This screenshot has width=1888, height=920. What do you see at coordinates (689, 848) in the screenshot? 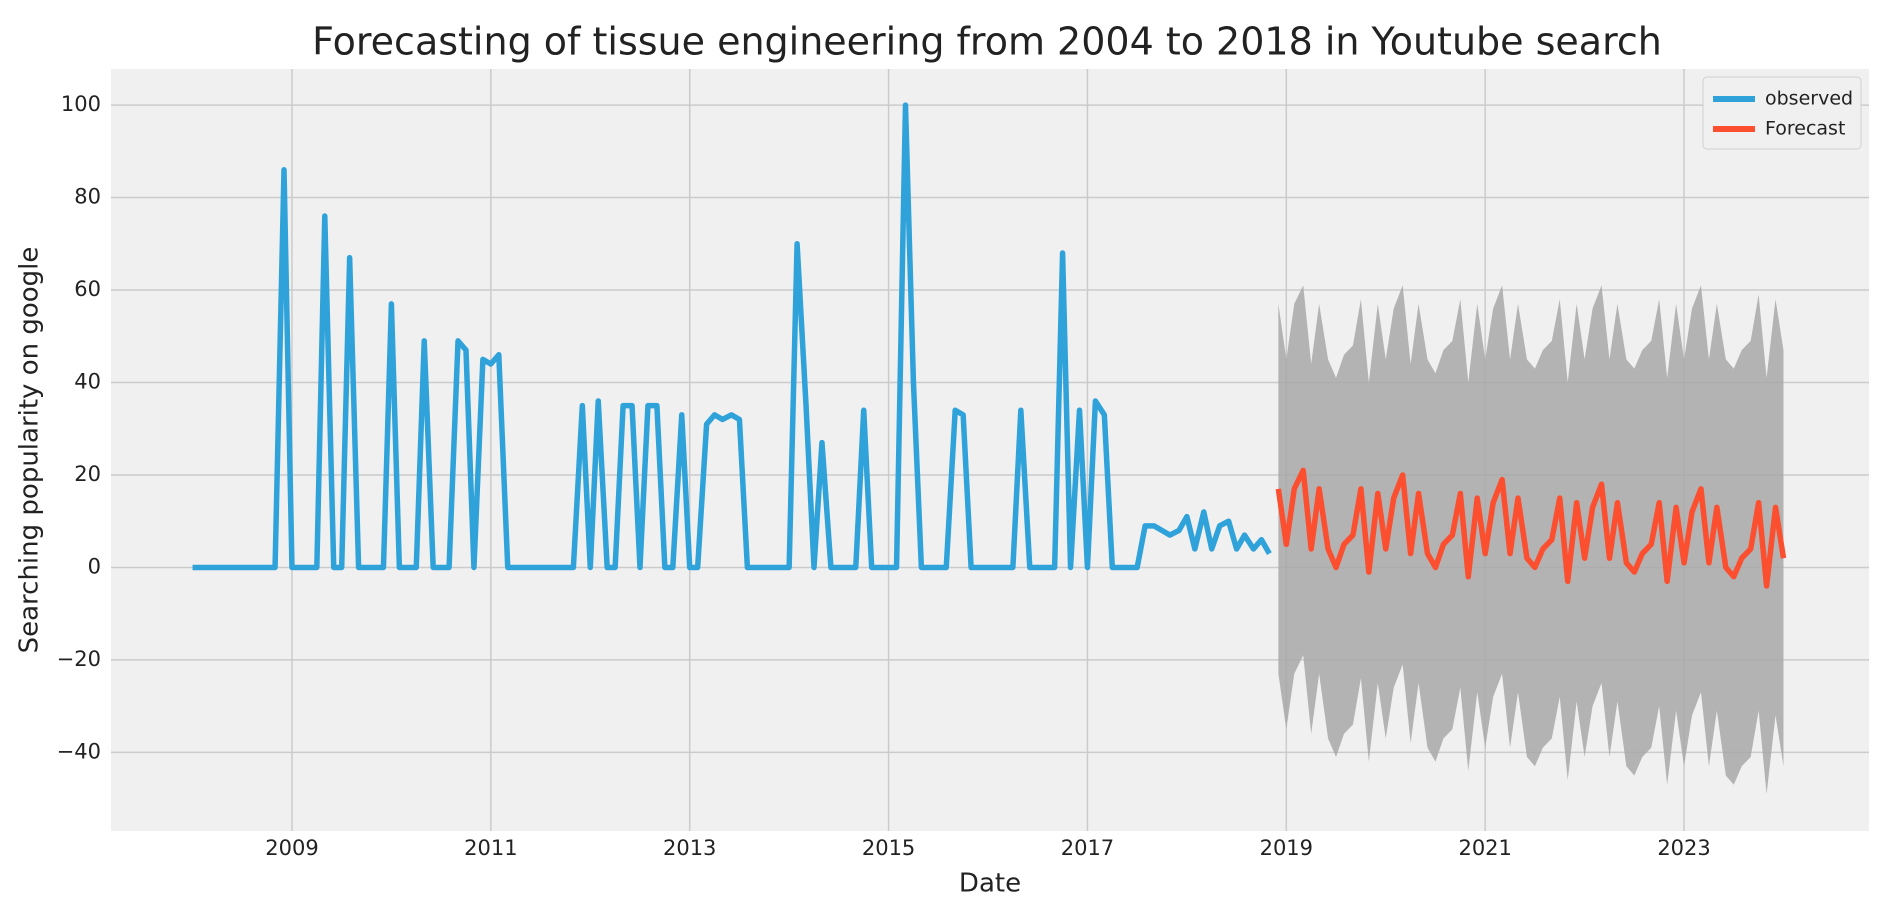
I see `x-tick-label: 2013` at bounding box center [689, 848].